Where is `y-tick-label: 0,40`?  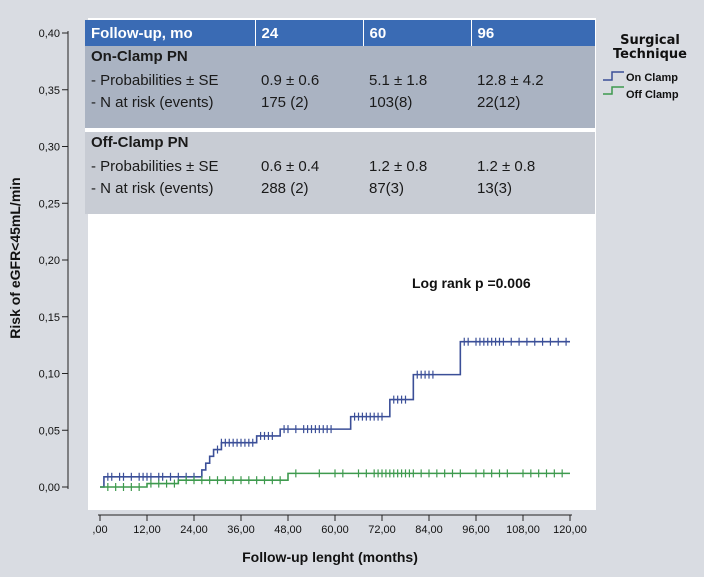 y-tick-label: 0,40 is located at coordinates (49, 34).